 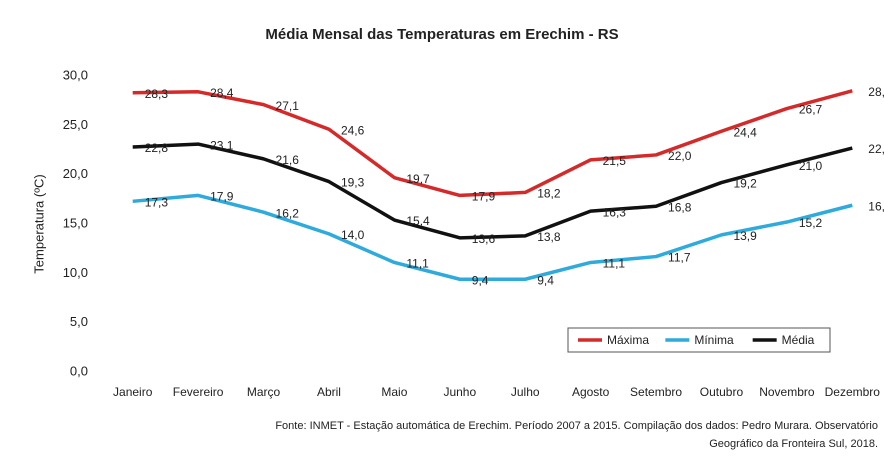 What do you see at coordinates (745, 236) in the screenshot?
I see `data-label: 13,9` at bounding box center [745, 236].